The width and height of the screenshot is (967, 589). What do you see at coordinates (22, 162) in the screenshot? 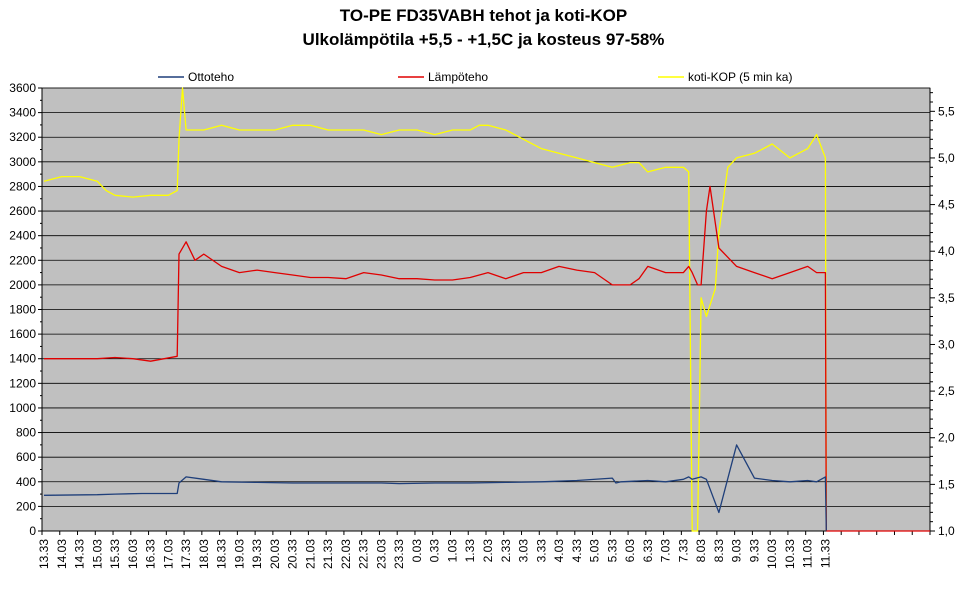
I see `y-left-tick-label: 3000` at bounding box center [22, 162].